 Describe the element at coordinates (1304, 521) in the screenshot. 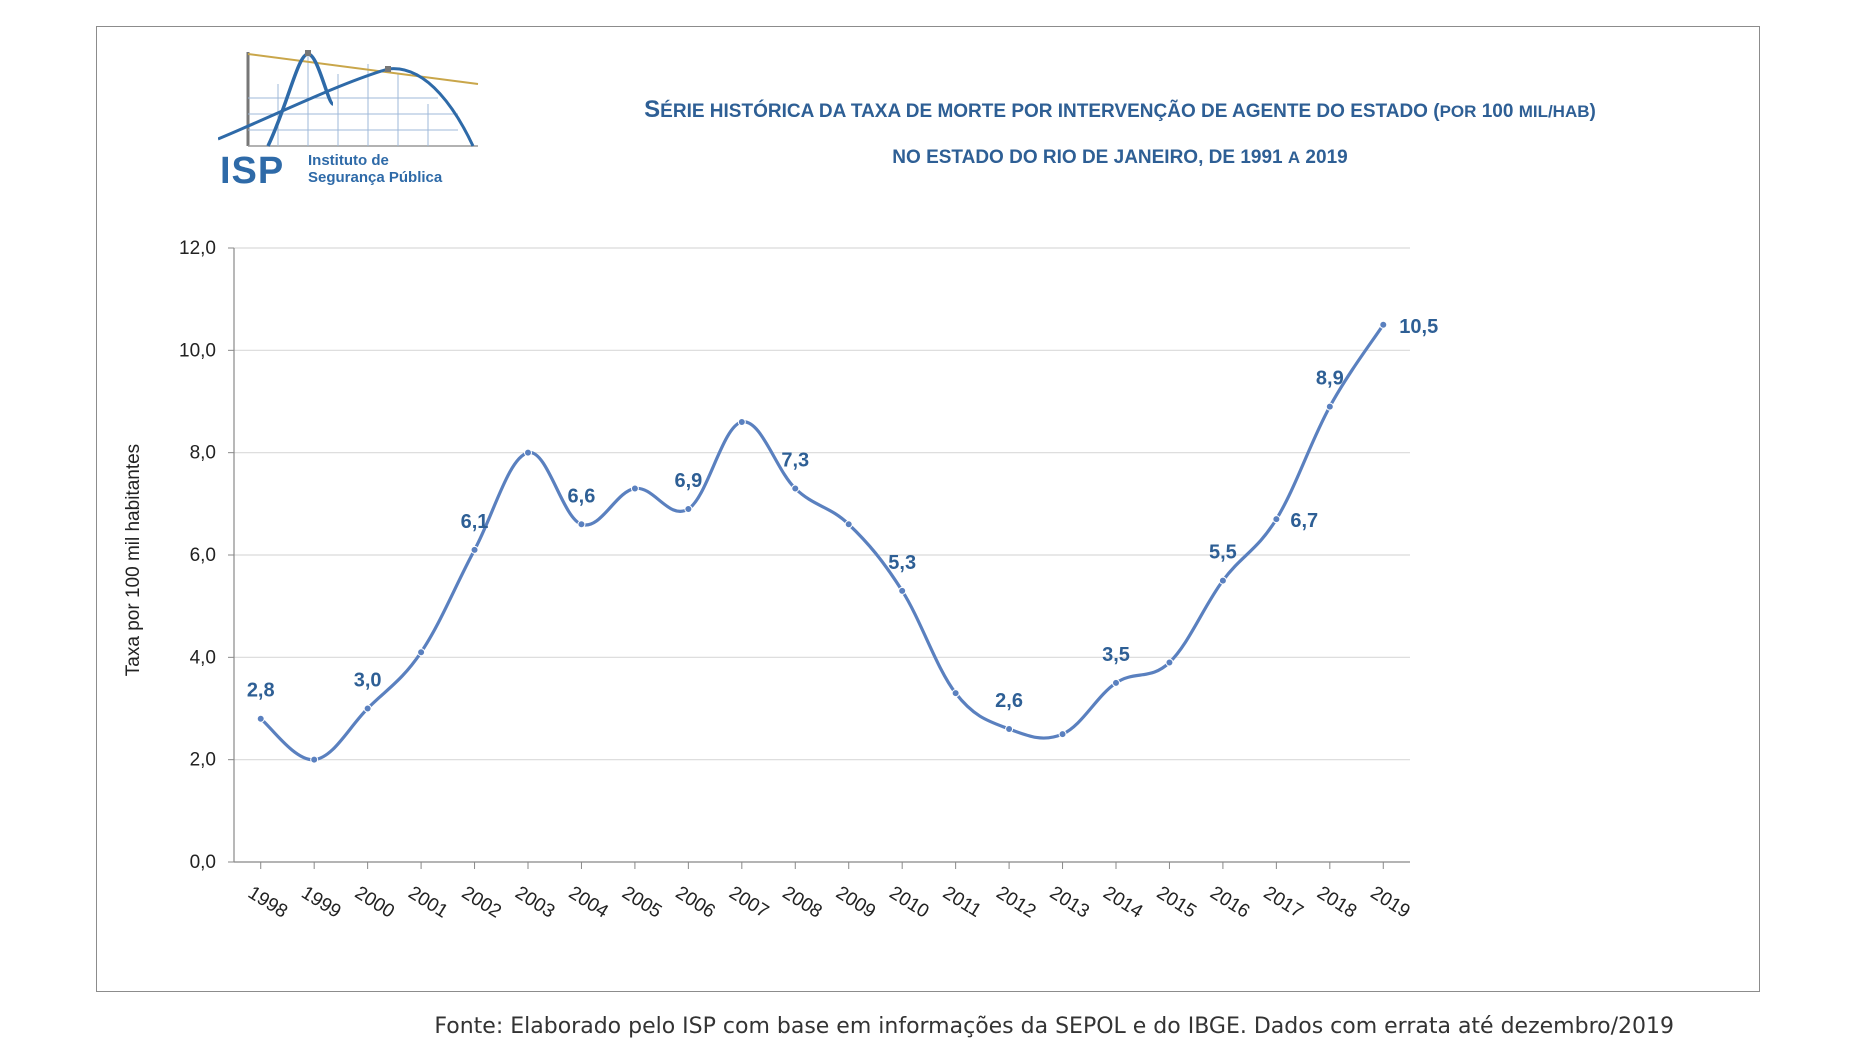

I see `data-label: 6,7` at that location.